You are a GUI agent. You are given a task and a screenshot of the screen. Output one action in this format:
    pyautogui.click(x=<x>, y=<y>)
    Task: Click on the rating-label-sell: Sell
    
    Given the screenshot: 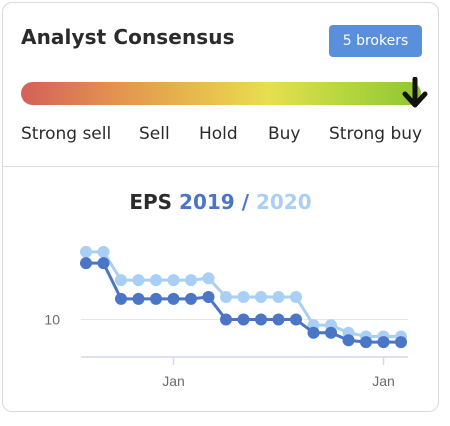 What is the action you would take?
    pyautogui.click(x=154, y=134)
    